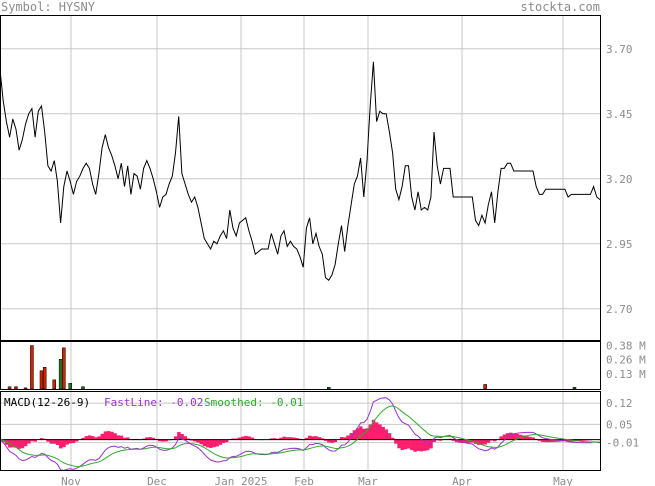 The height and width of the screenshot is (486, 655). Describe the element at coordinates (300, 434) in the screenshot. I see `macd-fast-line` at that location.